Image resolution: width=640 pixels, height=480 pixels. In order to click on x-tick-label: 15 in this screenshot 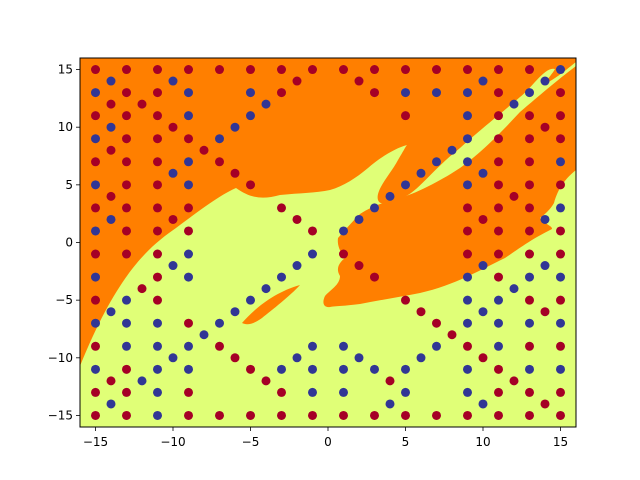, I will do `click(560, 442)`.